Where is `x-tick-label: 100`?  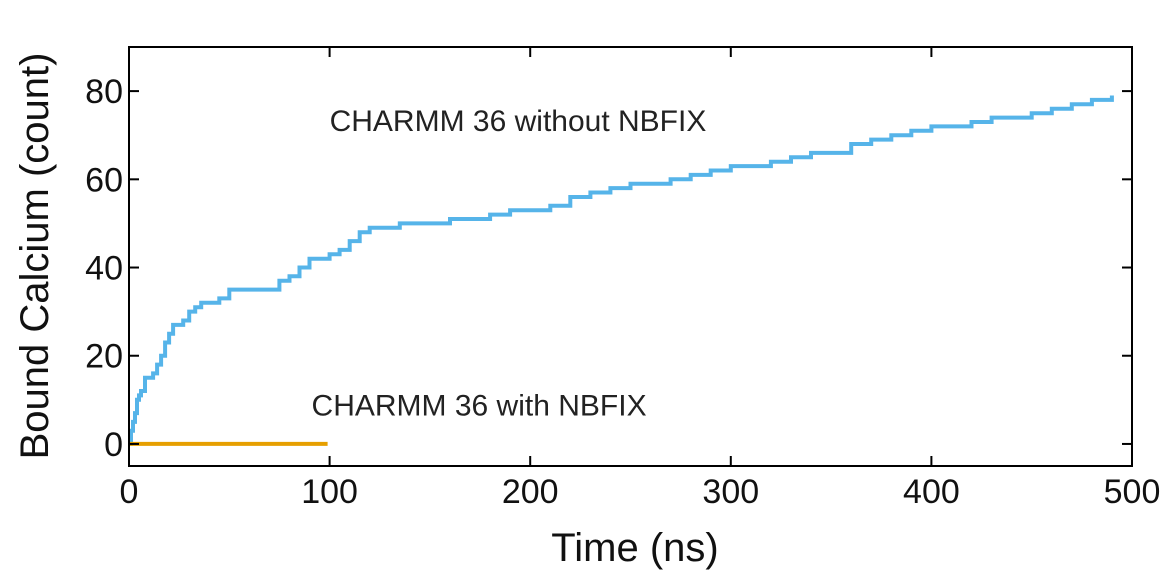 x-tick-label: 100 is located at coordinates (329, 492).